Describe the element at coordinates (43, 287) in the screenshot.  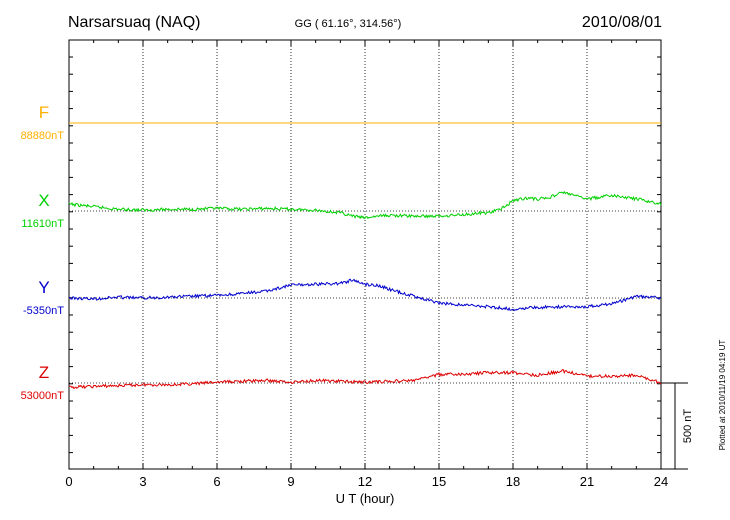
I see `series-name-Y: Y` at that location.